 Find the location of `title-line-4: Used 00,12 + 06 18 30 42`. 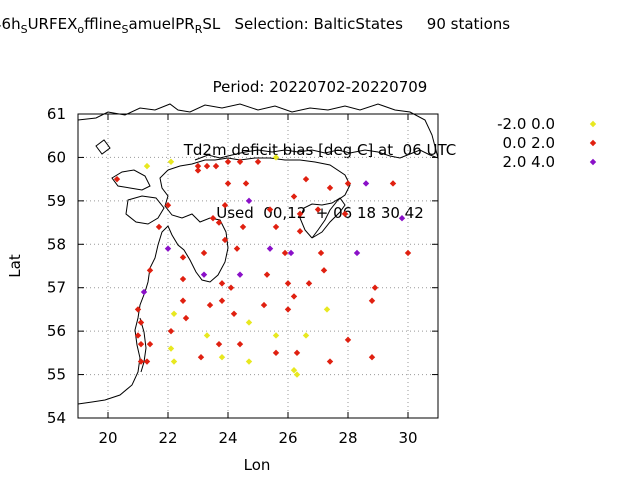

title-line-4: Used 00,12 + 06 18 30 42 is located at coordinates (320, 213).